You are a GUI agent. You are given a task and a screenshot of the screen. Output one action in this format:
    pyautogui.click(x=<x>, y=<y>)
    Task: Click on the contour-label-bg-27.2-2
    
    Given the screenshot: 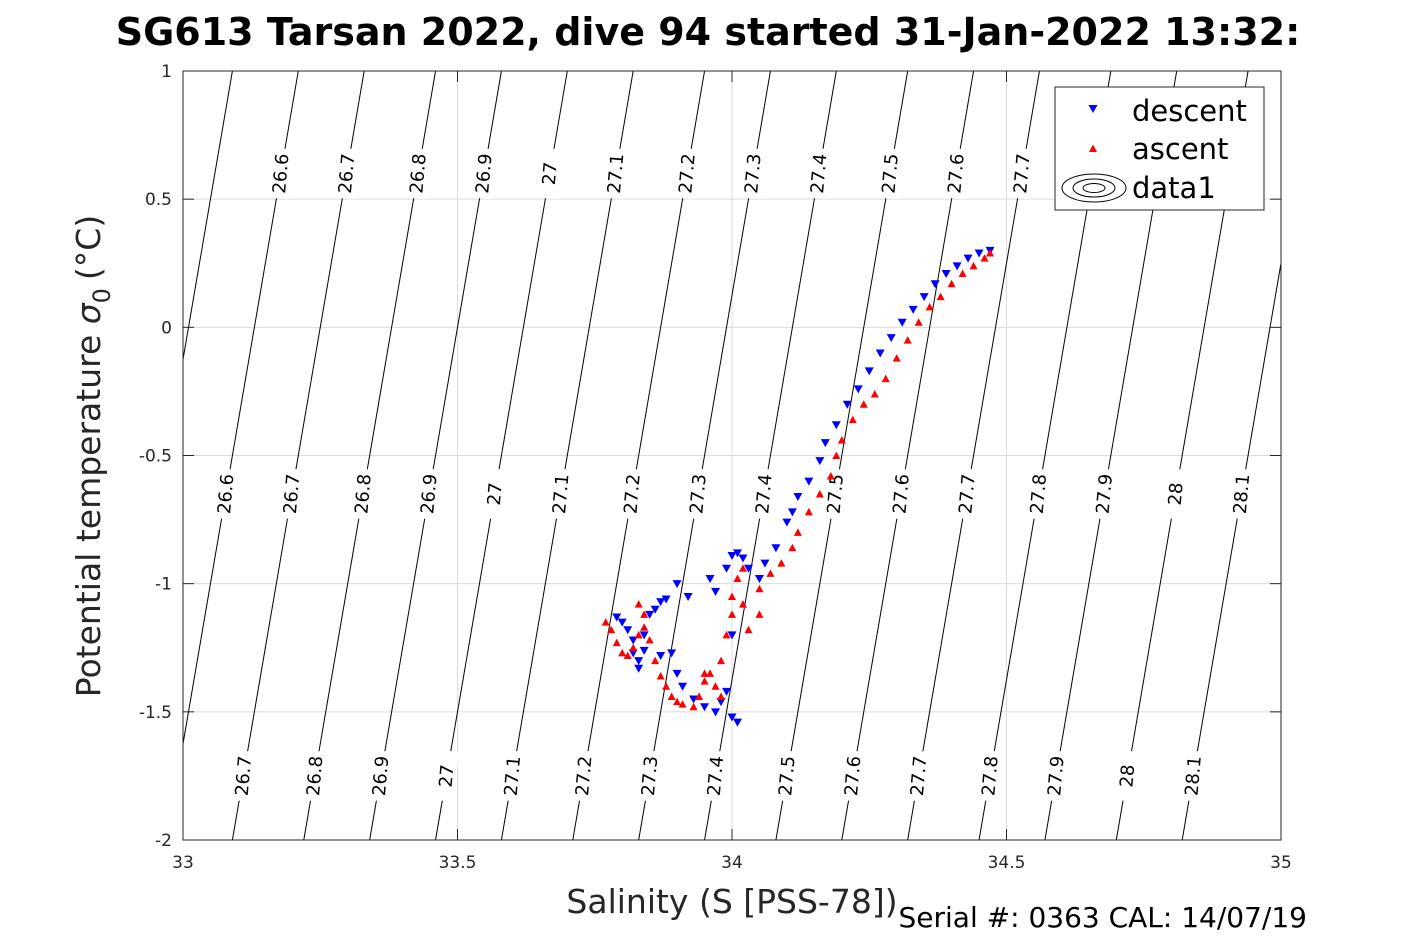 What is the action you would take?
    pyautogui.click(x=583, y=776)
    